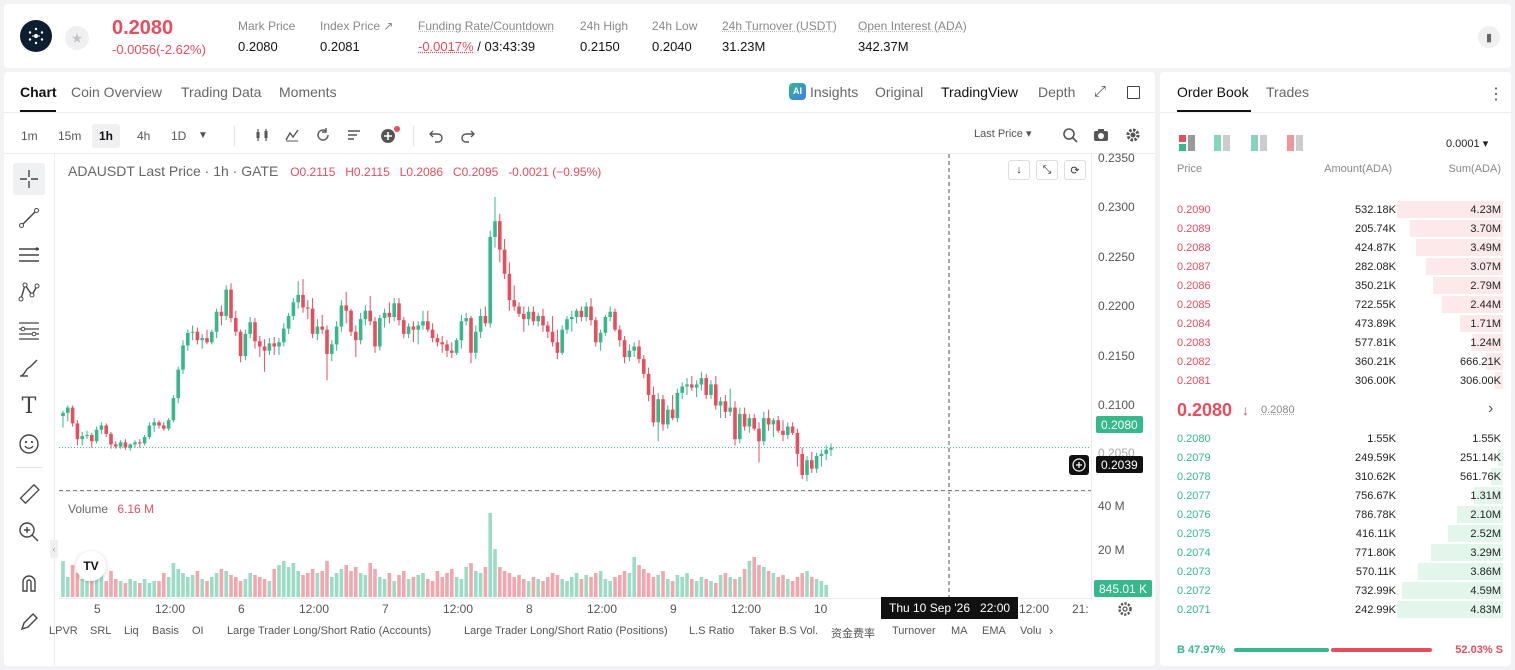 The height and width of the screenshot is (670, 1515). I want to click on crosshair-tool-icon, so click(29, 179).